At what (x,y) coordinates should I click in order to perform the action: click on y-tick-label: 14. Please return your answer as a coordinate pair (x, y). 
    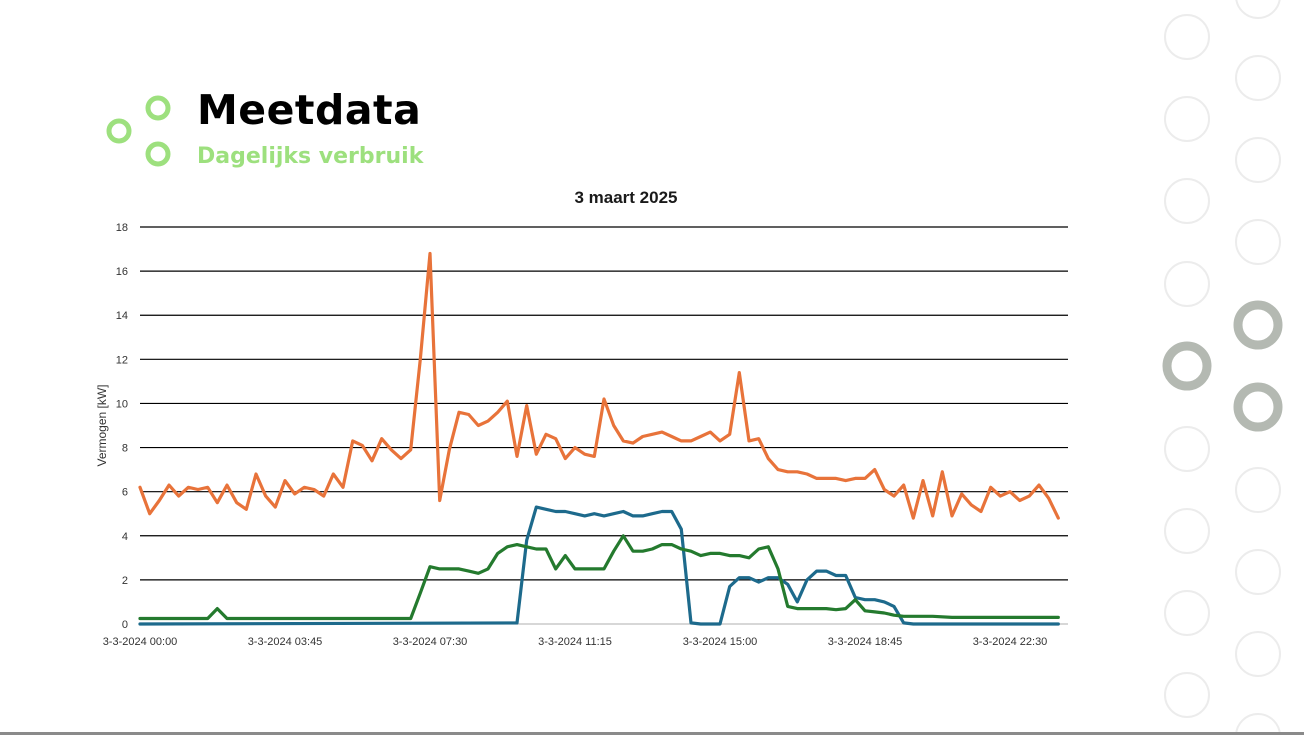
    Looking at the image, I should click on (122, 316).